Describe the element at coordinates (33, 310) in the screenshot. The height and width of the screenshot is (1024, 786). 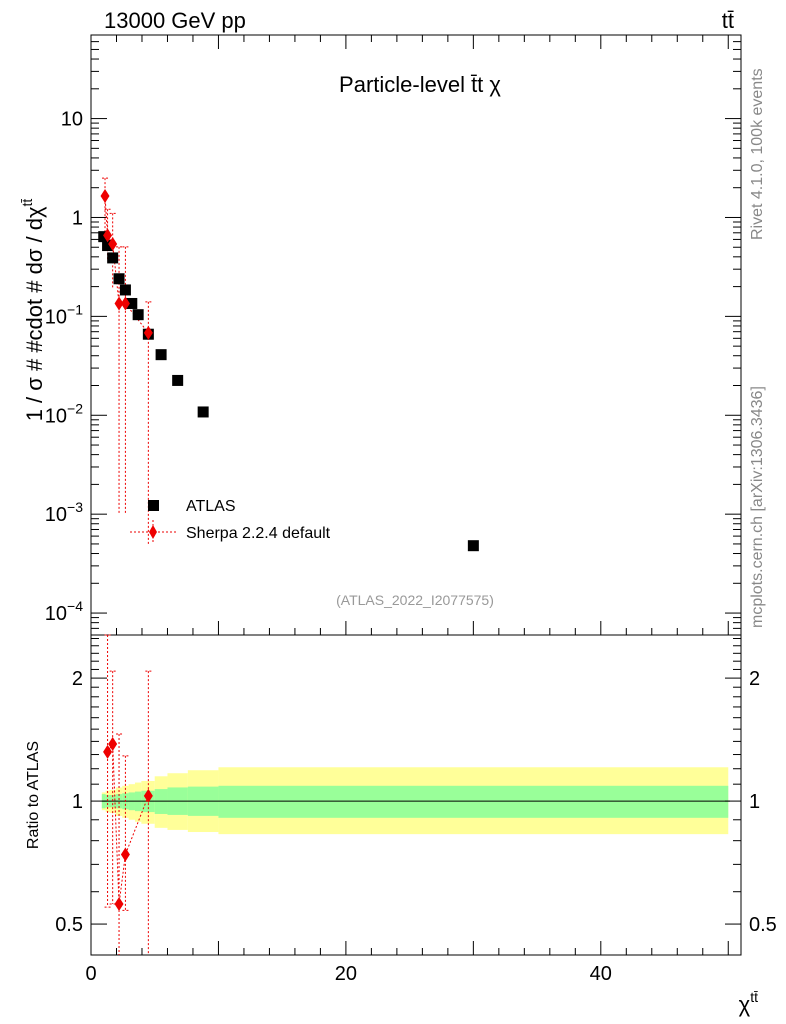
I see `y-axis-label: 1 / σ # #cdot # dσ / dχtt̄` at that location.